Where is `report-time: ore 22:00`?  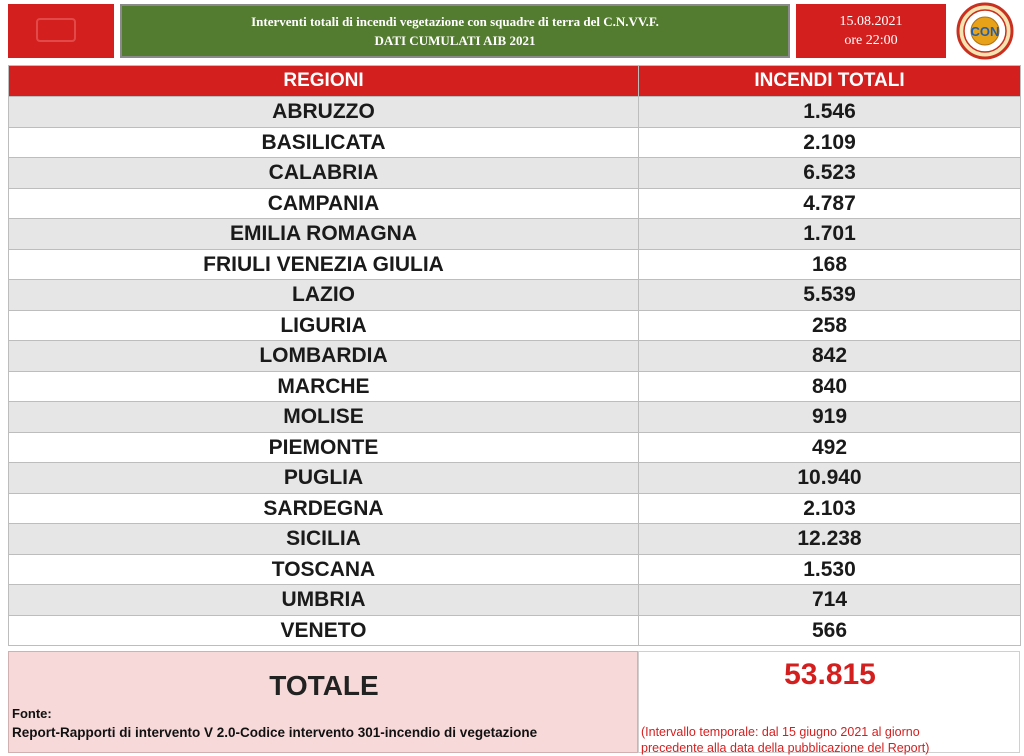 report-time: ore 22:00 is located at coordinates (871, 40).